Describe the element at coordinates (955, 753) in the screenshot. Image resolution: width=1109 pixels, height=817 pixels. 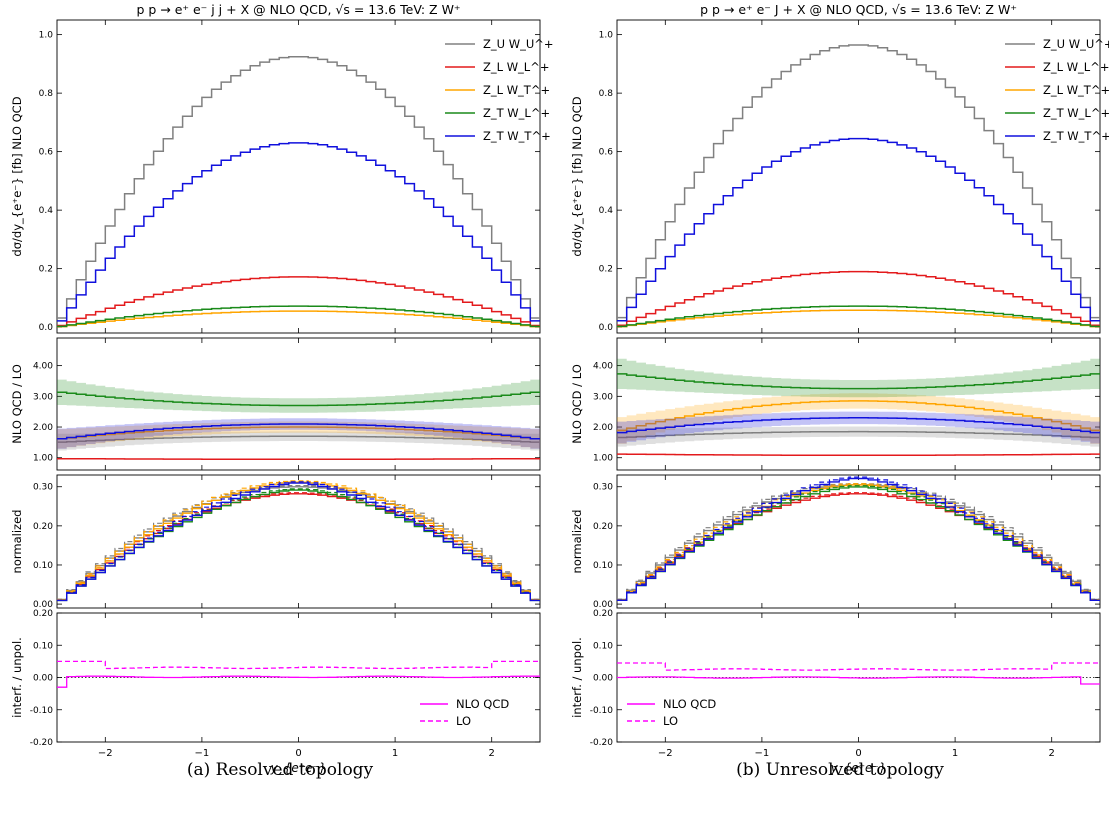
I see `x-tick-label: 1` at that location.